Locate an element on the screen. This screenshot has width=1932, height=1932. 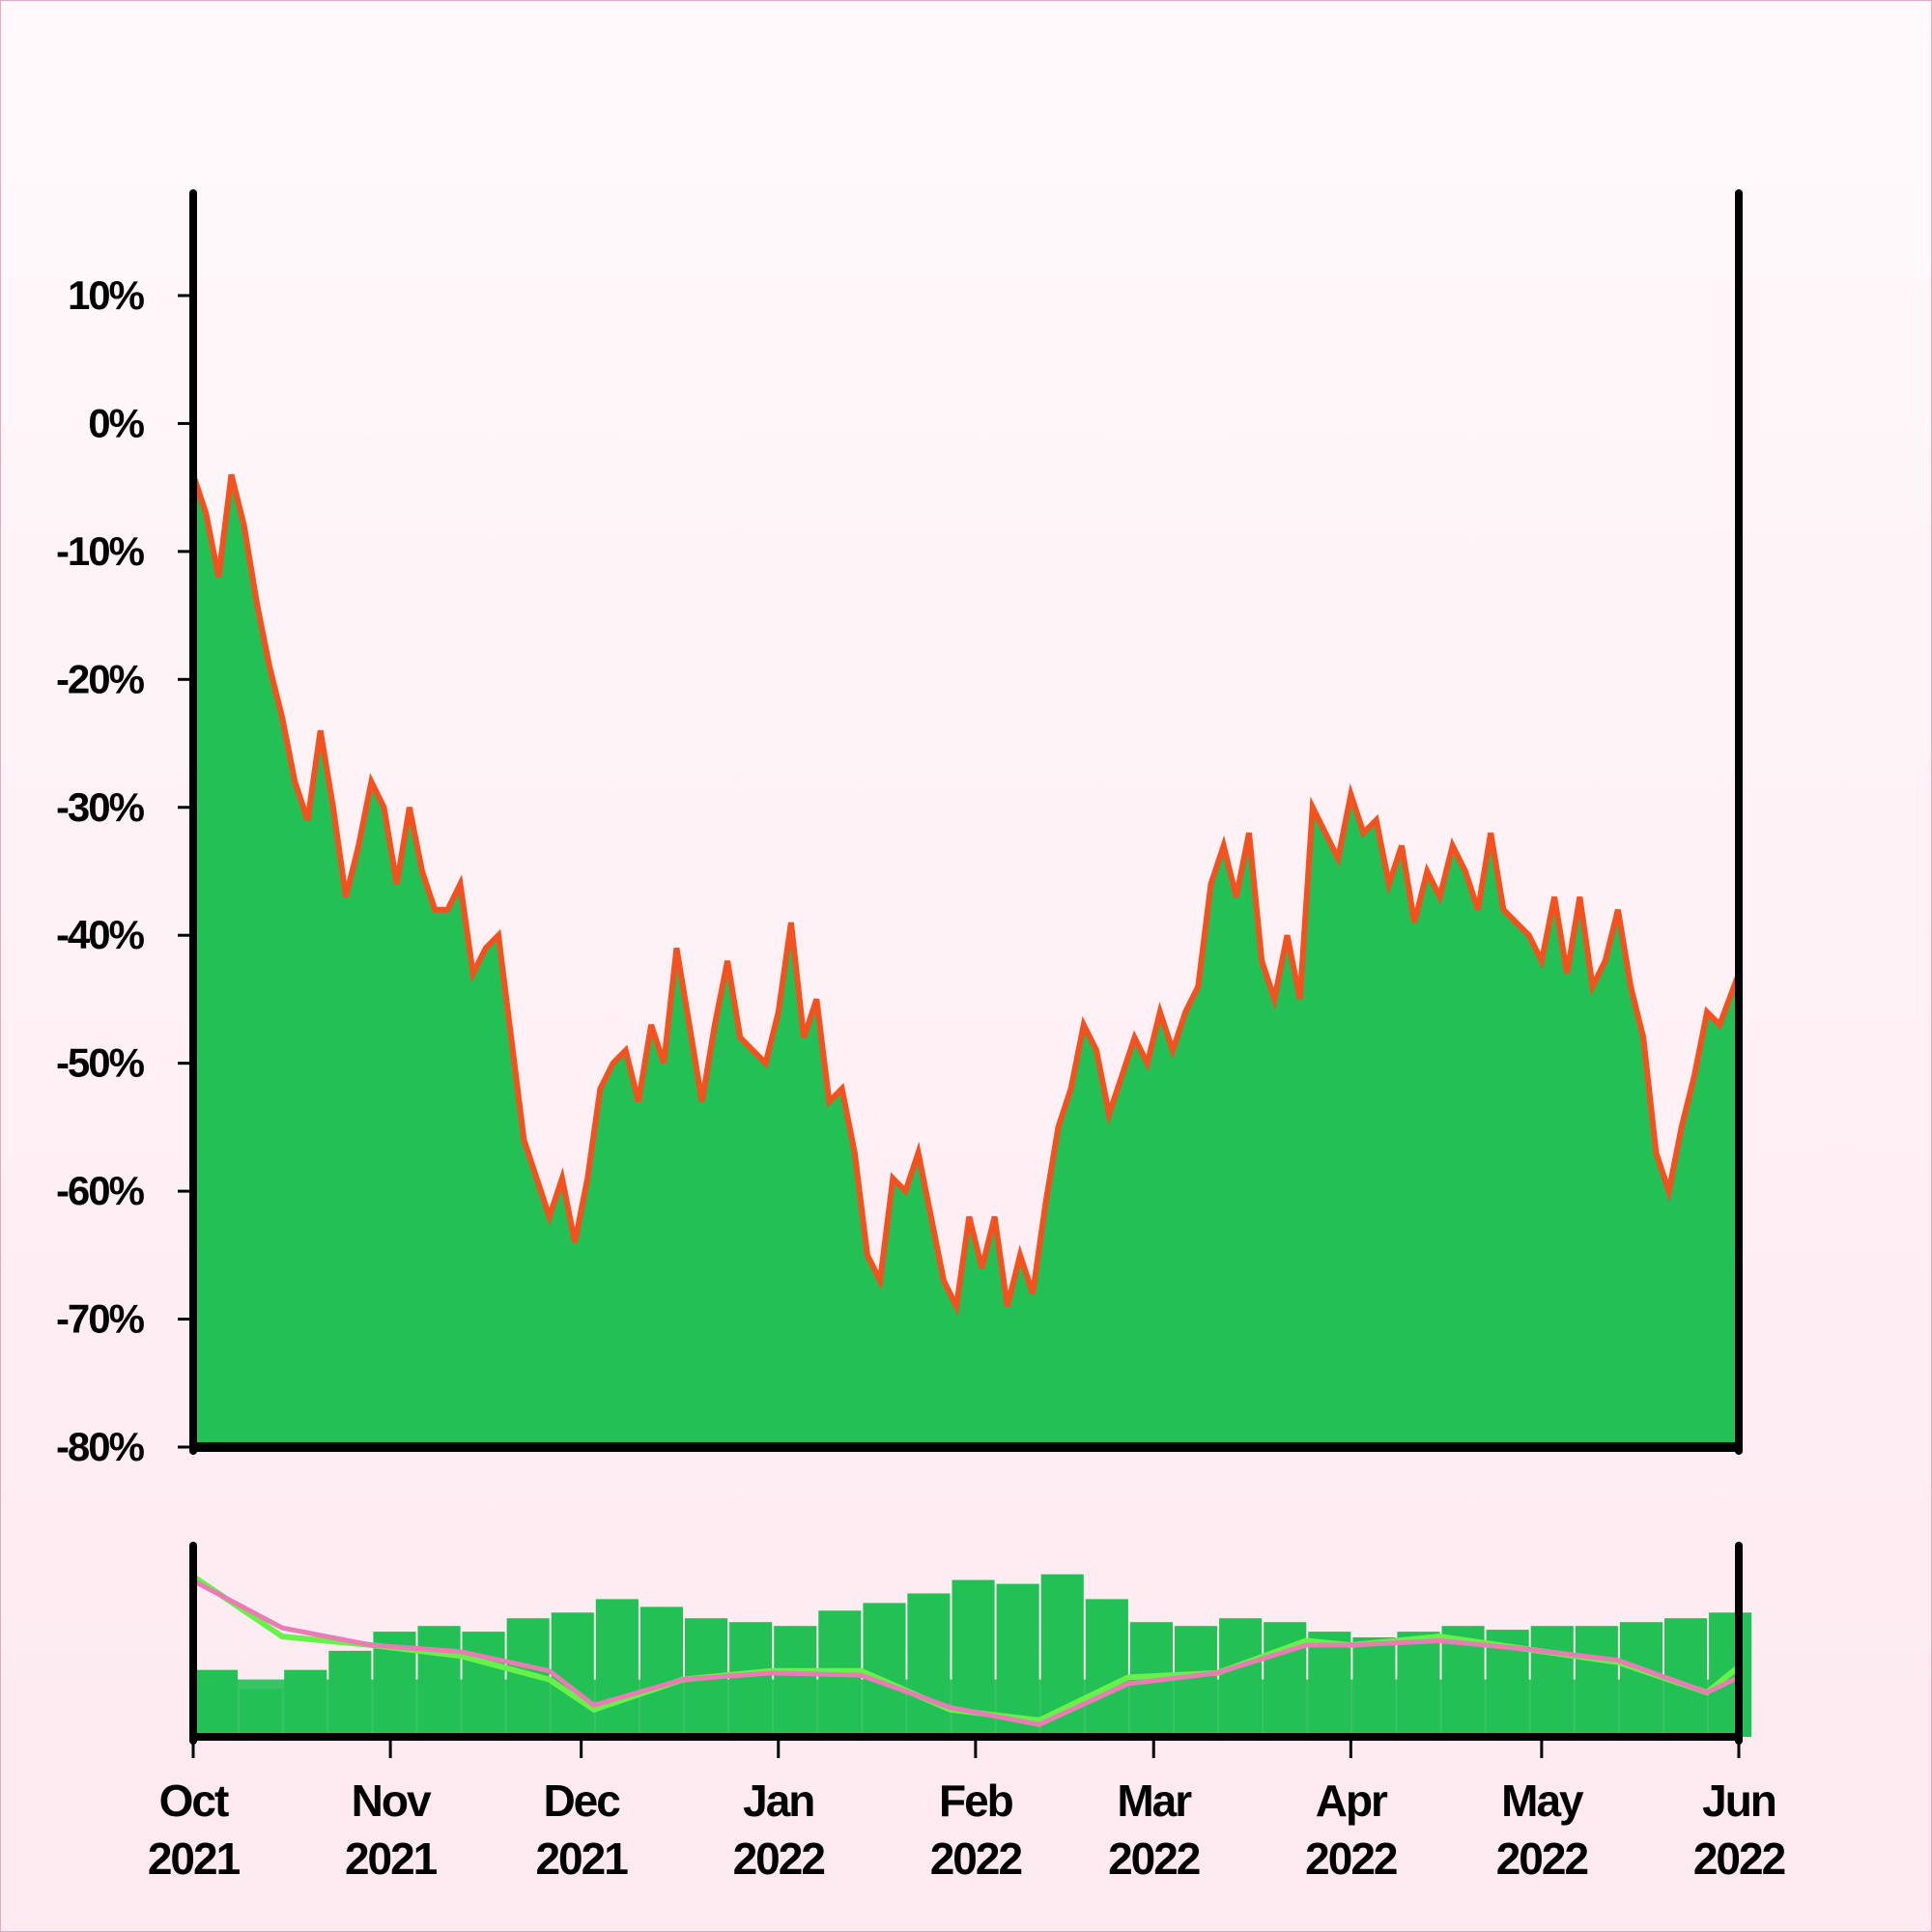
y-tick-label: -60% is located at coordinates (100, 1190).